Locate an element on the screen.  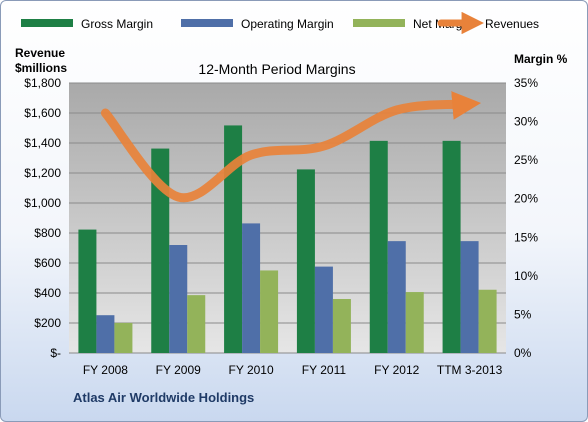
x-tick-label: FY 2010 is located at coordinates (251, 370).